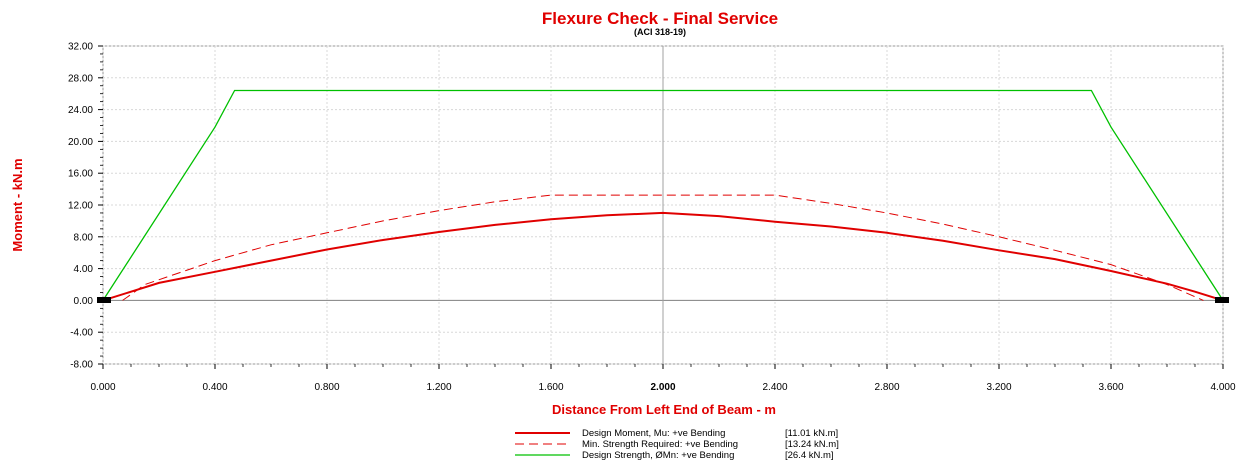 This screenshot has width=1254, height=470. I want to click on y-tick-label: 8.00, so click(84, 237).